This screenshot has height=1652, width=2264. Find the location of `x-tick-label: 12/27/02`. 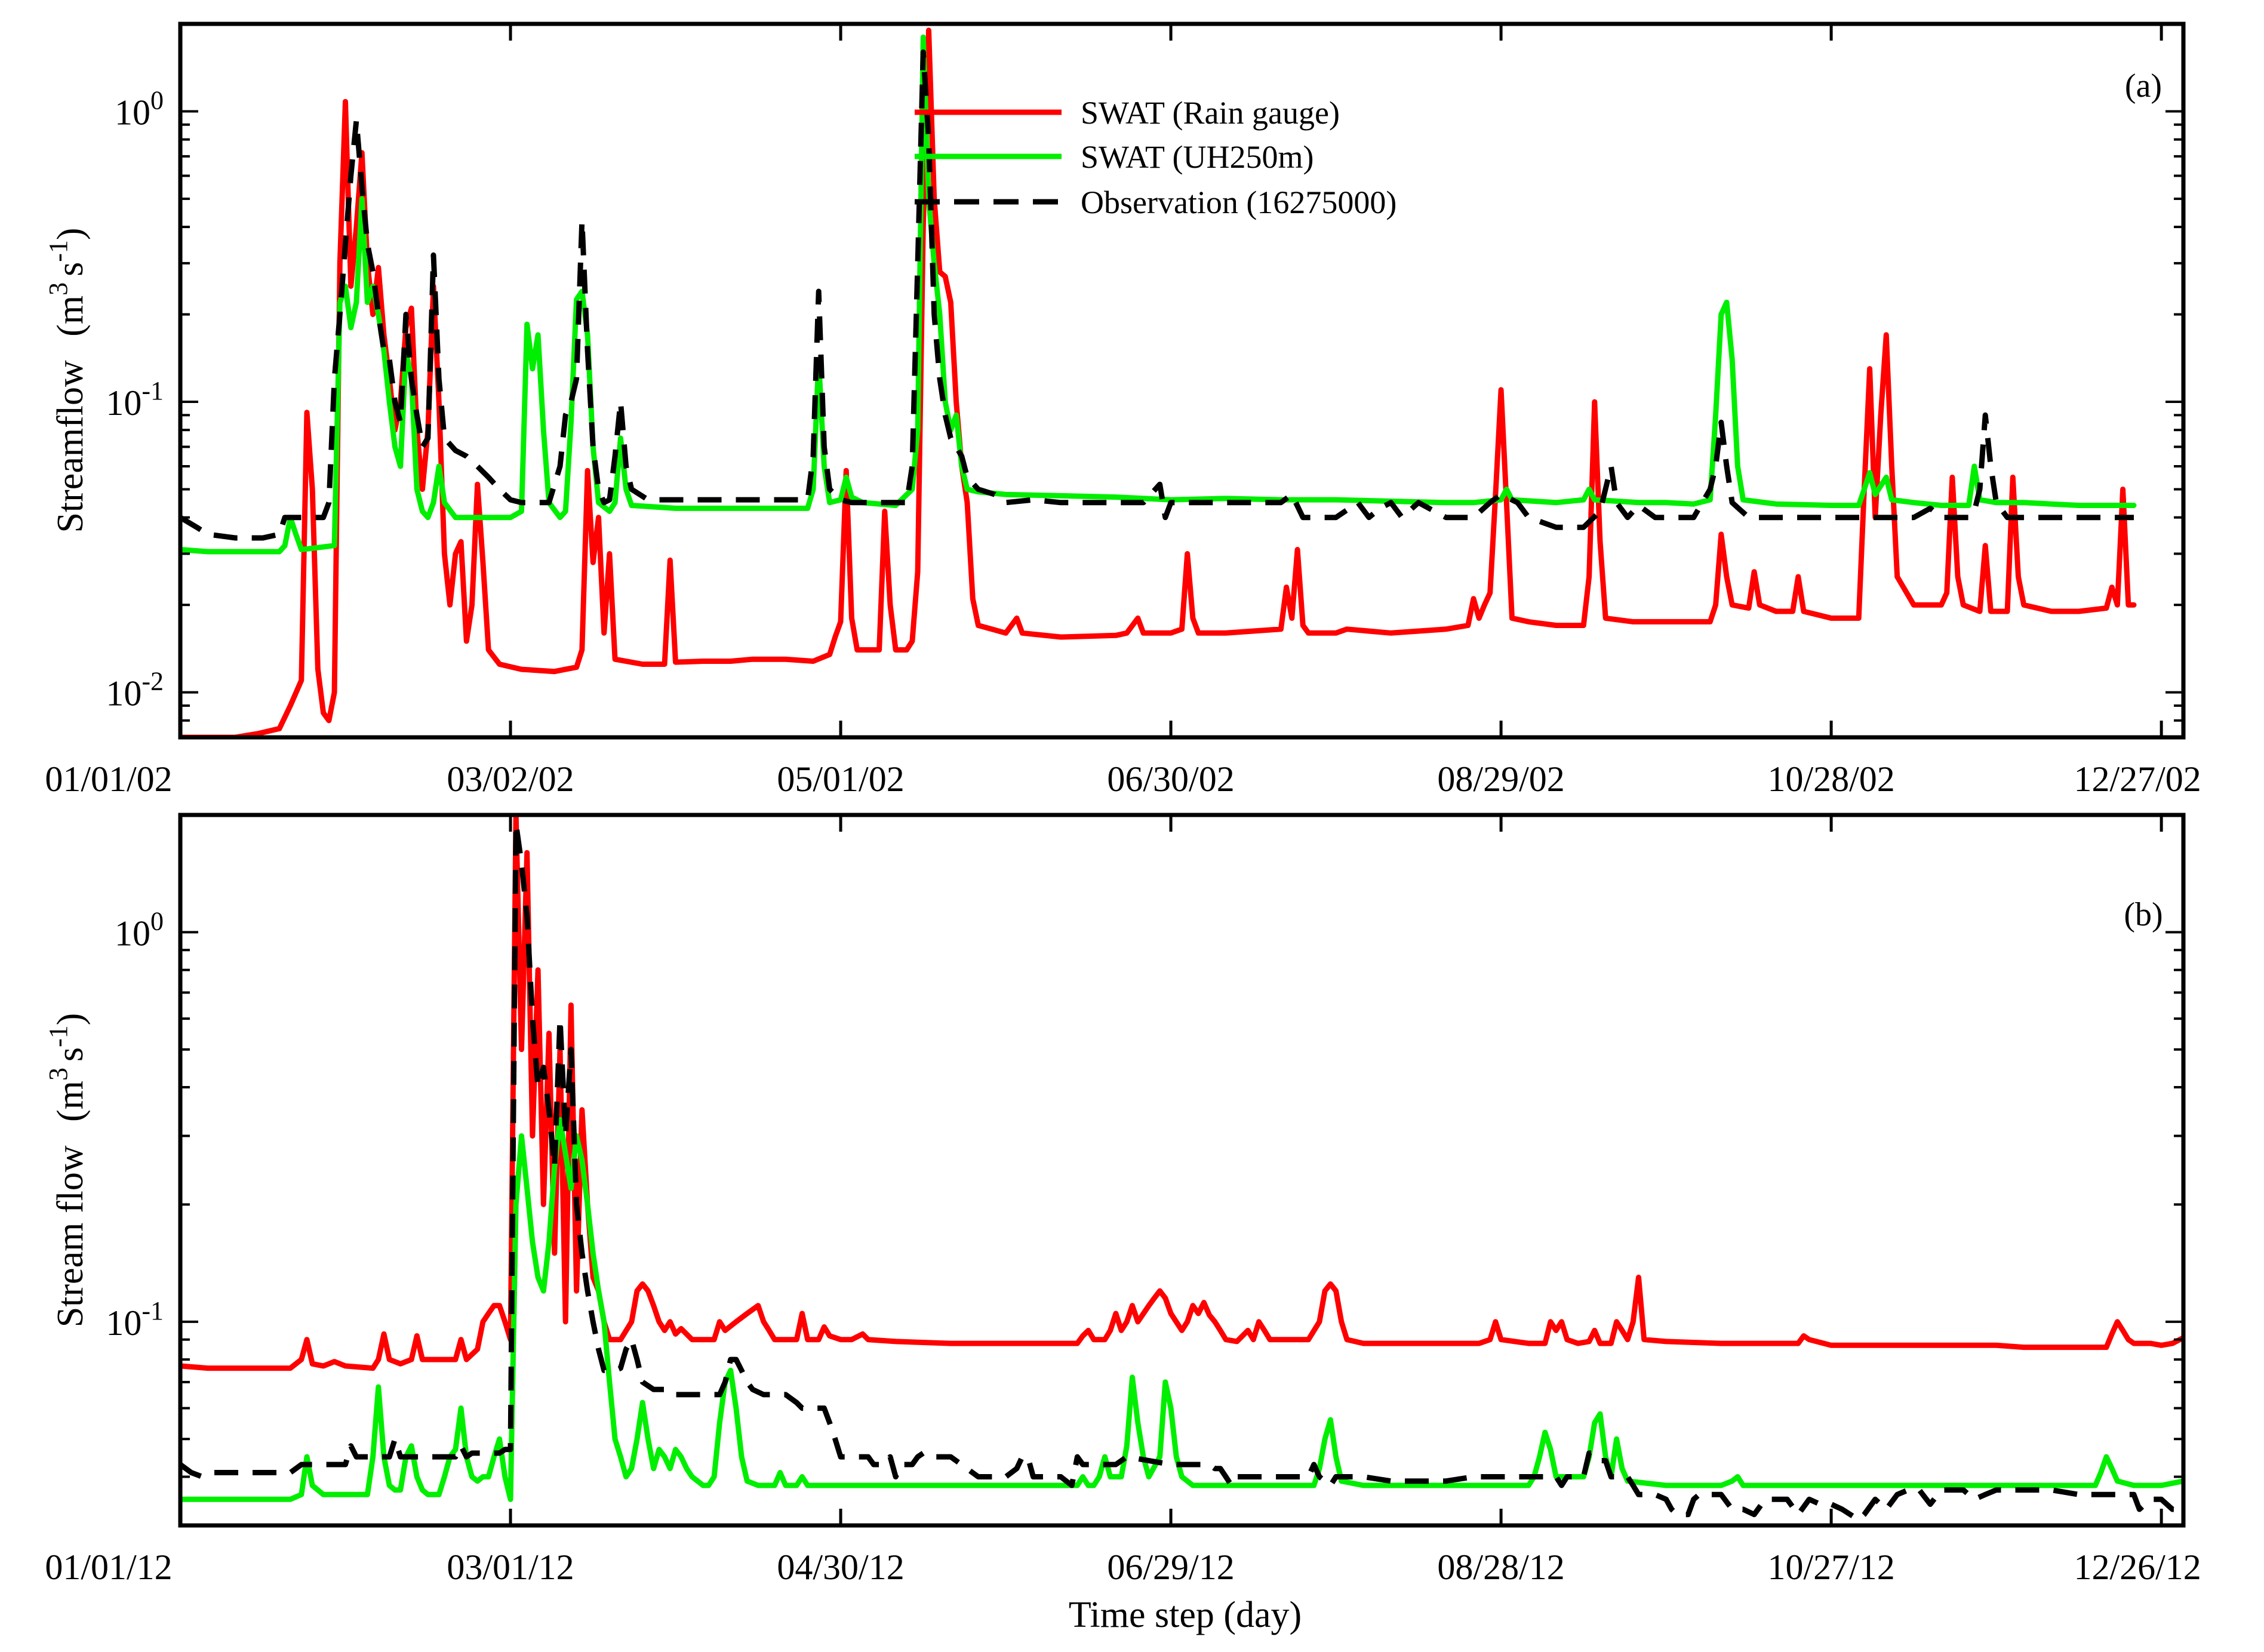

x-tick-label: 12/27/02 is located at coordinates (2137, 779).